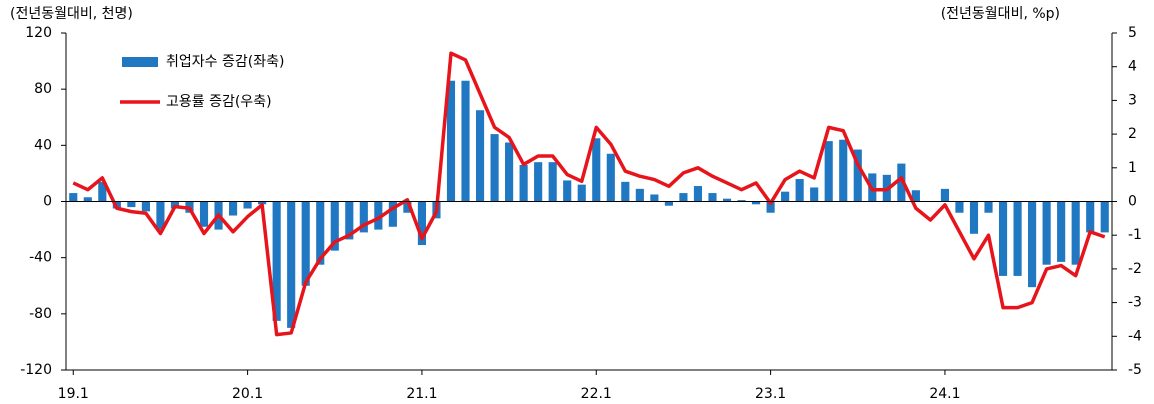 This screenshot has width=1154, height=404. I want to click on y2-tick-label: -2, so click(1135, 269).